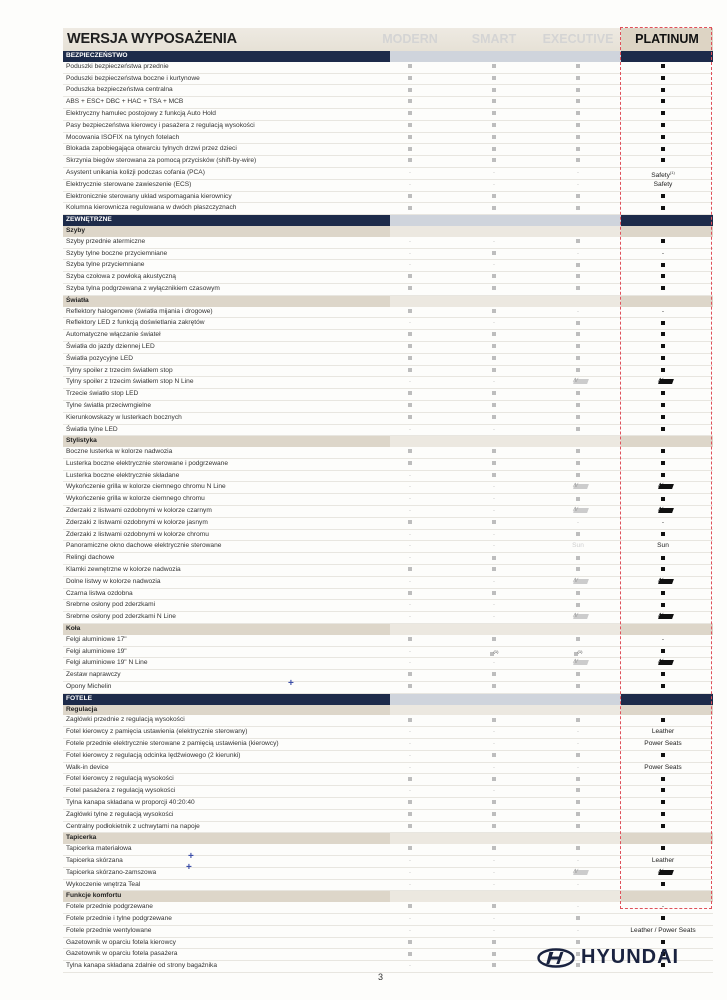 This screenshot has height=1000, width=727. Describe the element at coordinates (123, 137) in the screenshot. I see `row-label: Mocowania ISOFIX na tylnych fotelach` at that location.